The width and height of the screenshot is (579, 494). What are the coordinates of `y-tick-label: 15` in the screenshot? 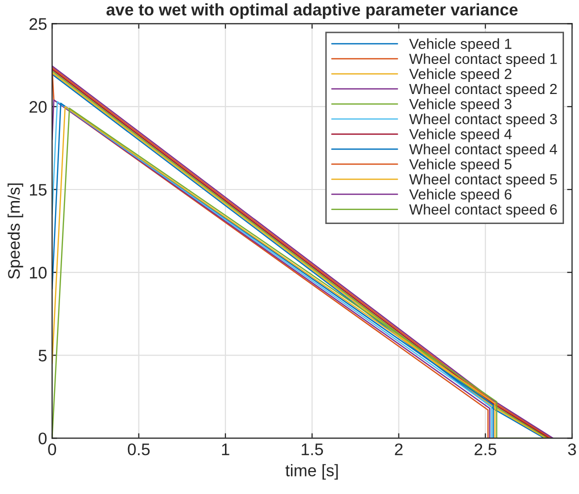 It's located at (38, 190).